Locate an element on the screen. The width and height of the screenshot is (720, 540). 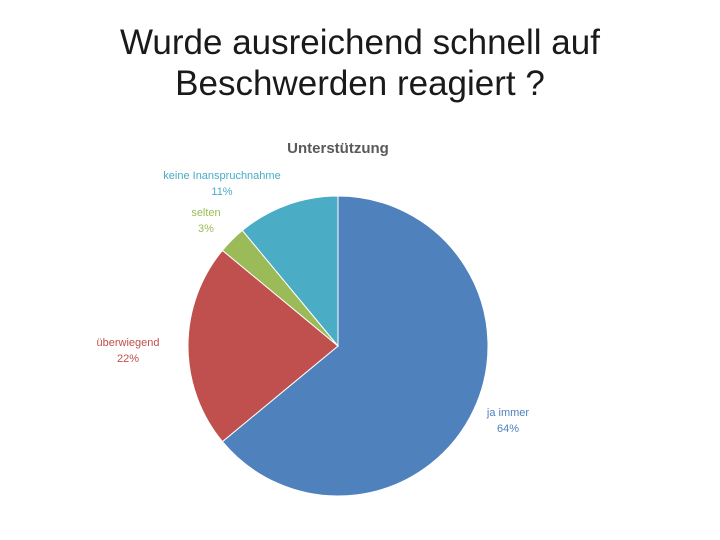
slice-label-name: keine Inanspruchnahme is located at coordinates (221, 176).